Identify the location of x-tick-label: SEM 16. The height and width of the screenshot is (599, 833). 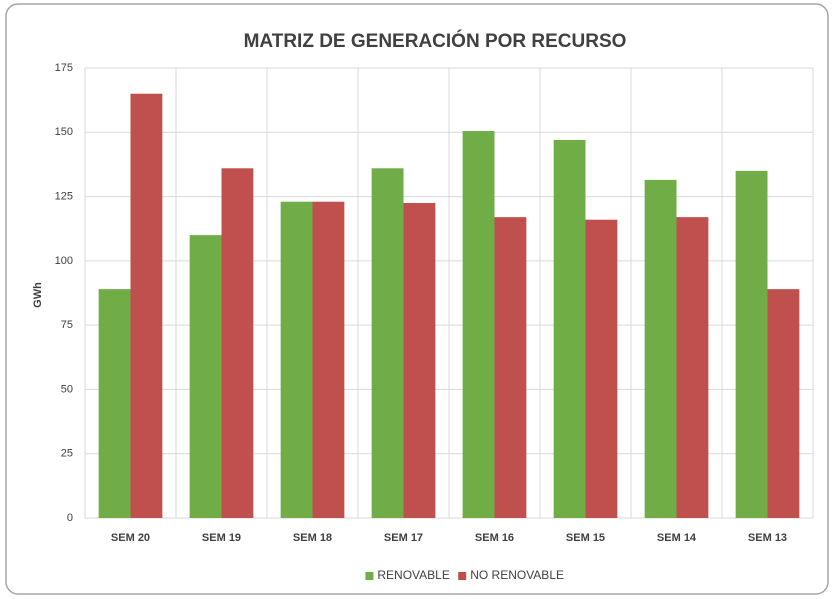
(494, 538).